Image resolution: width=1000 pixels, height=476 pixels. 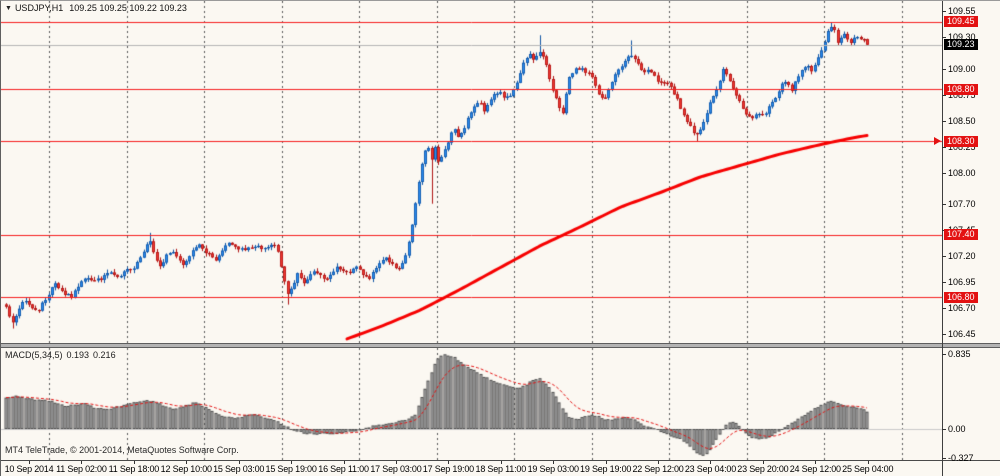 What do you see at coordinates (763, 469) in the screenshot?
I see `time-axis-label: 23 Sep 20:00` at bounding box center [763, 469].